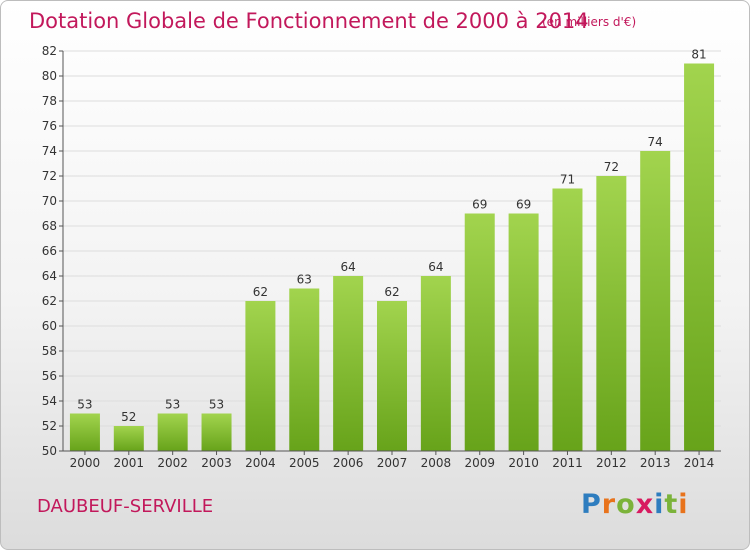 This screenshot has width=750, height=550. I want to click on x-tick-label: 2006, so click(348, 463).